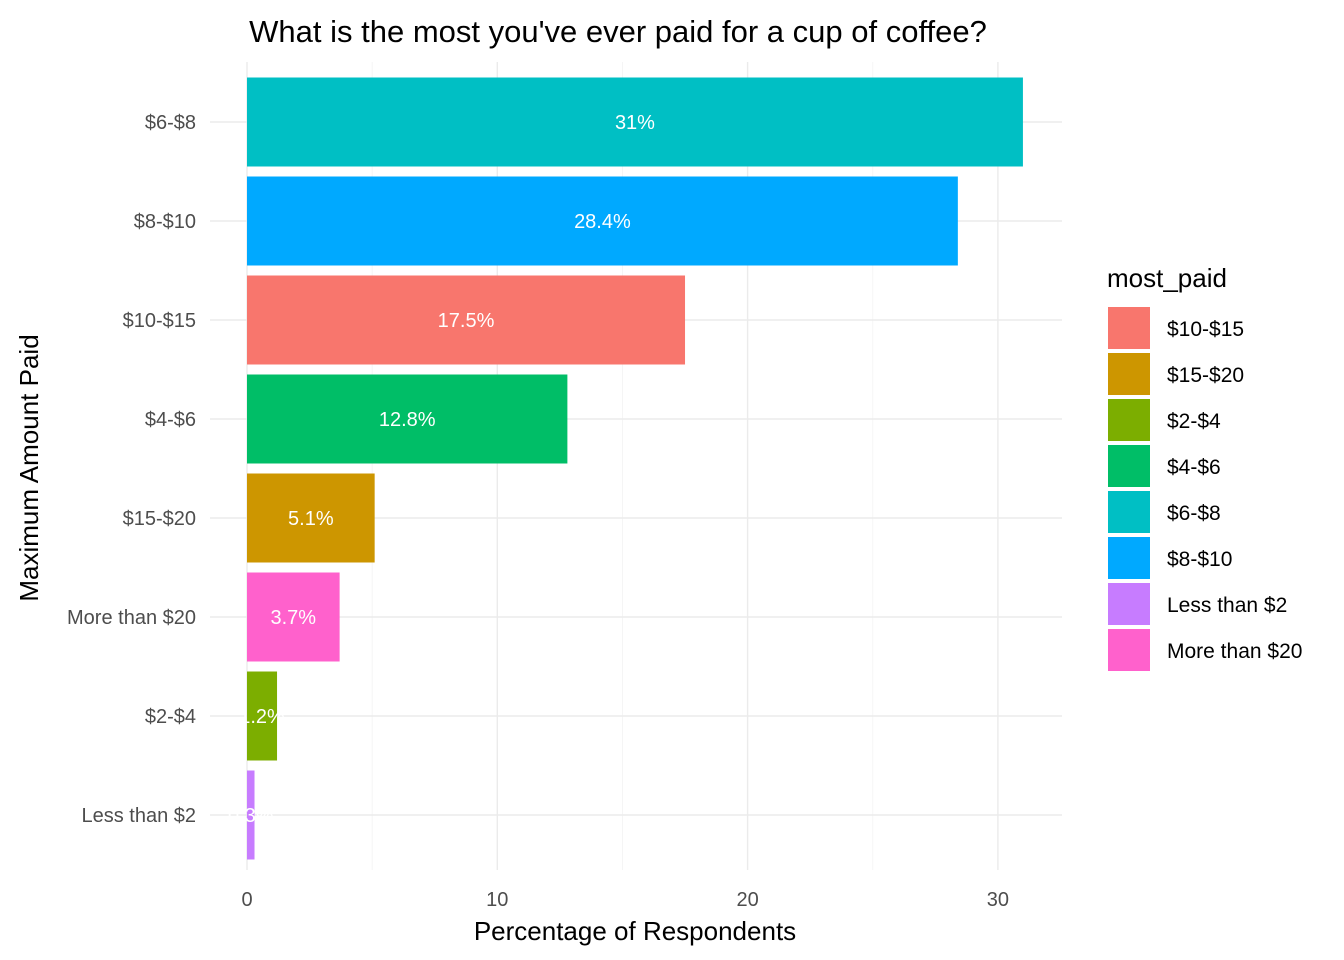  I want to click on legend-label: $10-$15, so click(1205, 329).